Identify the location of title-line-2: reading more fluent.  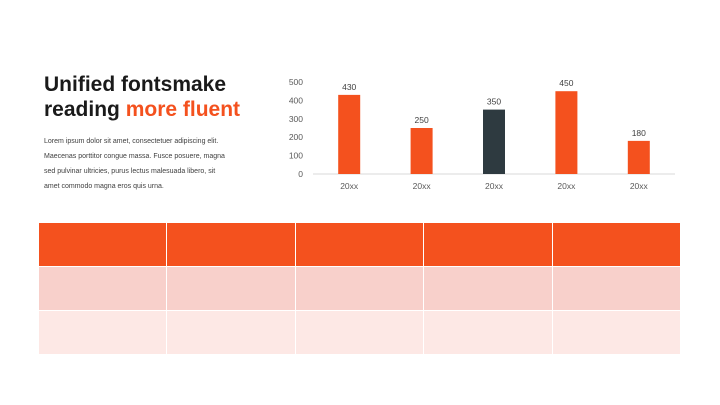
(142, 109).